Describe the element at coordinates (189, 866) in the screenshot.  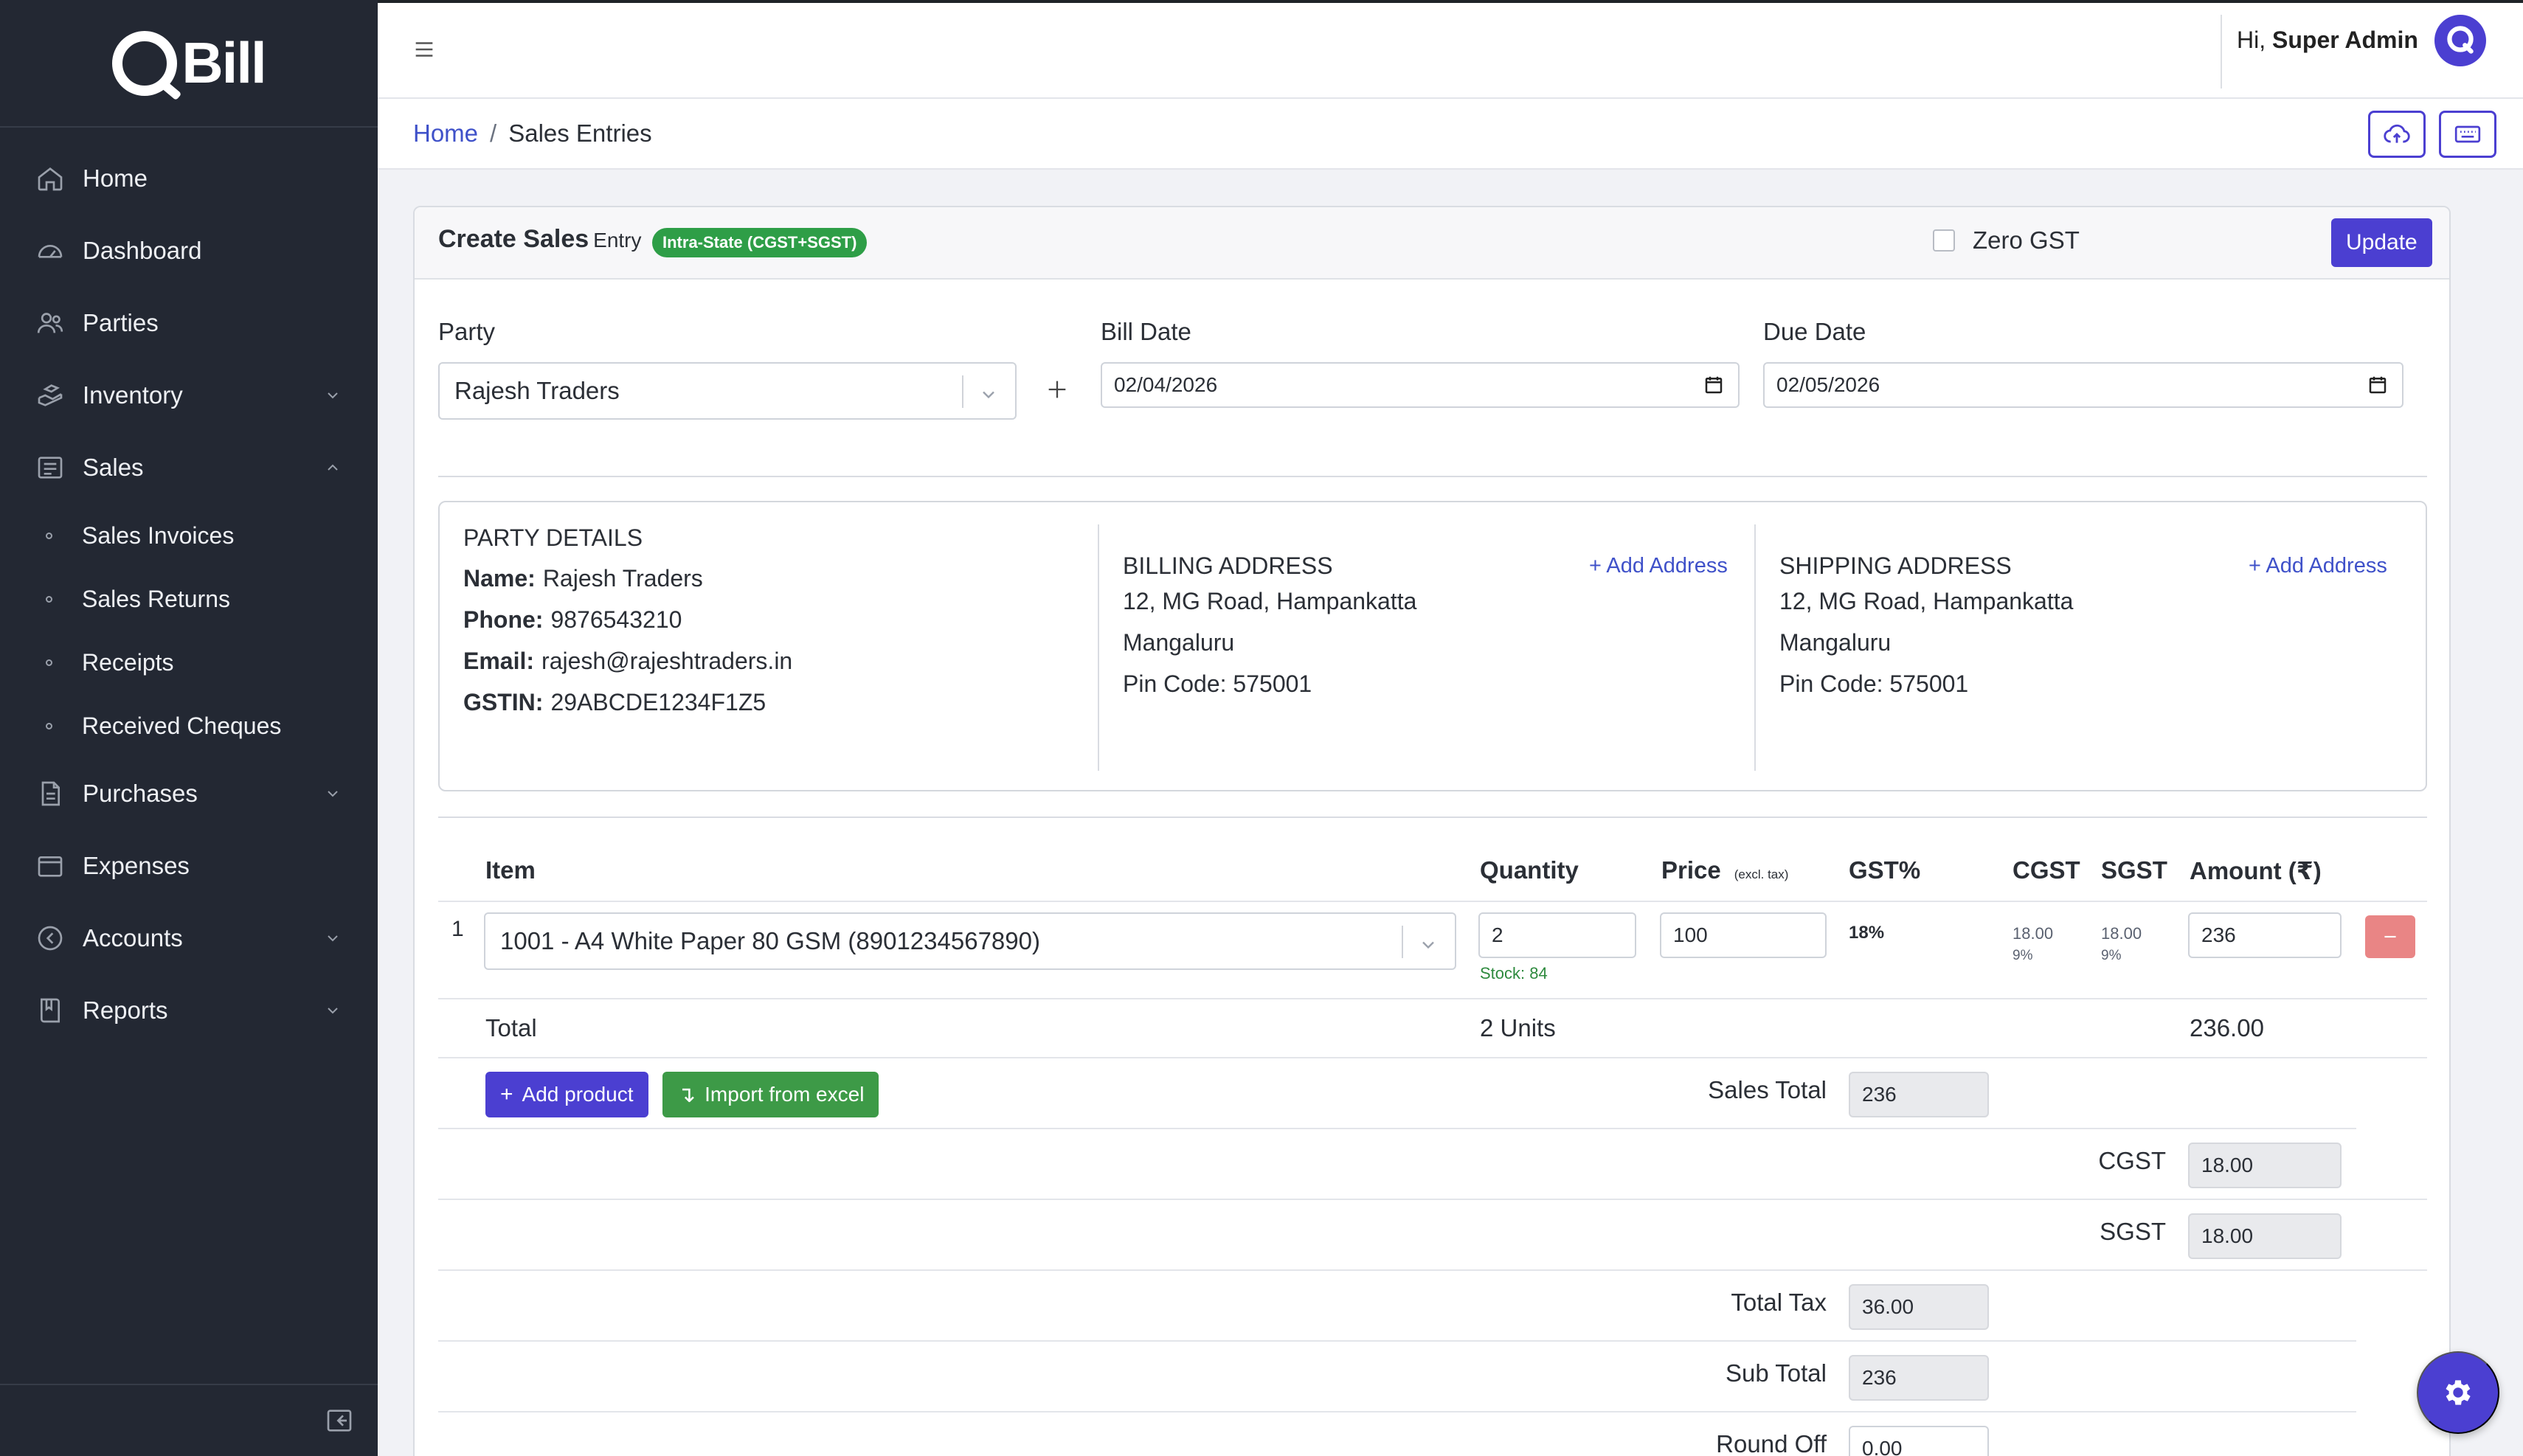
I see `sidebar-item-expenses: Expenses` at that location.